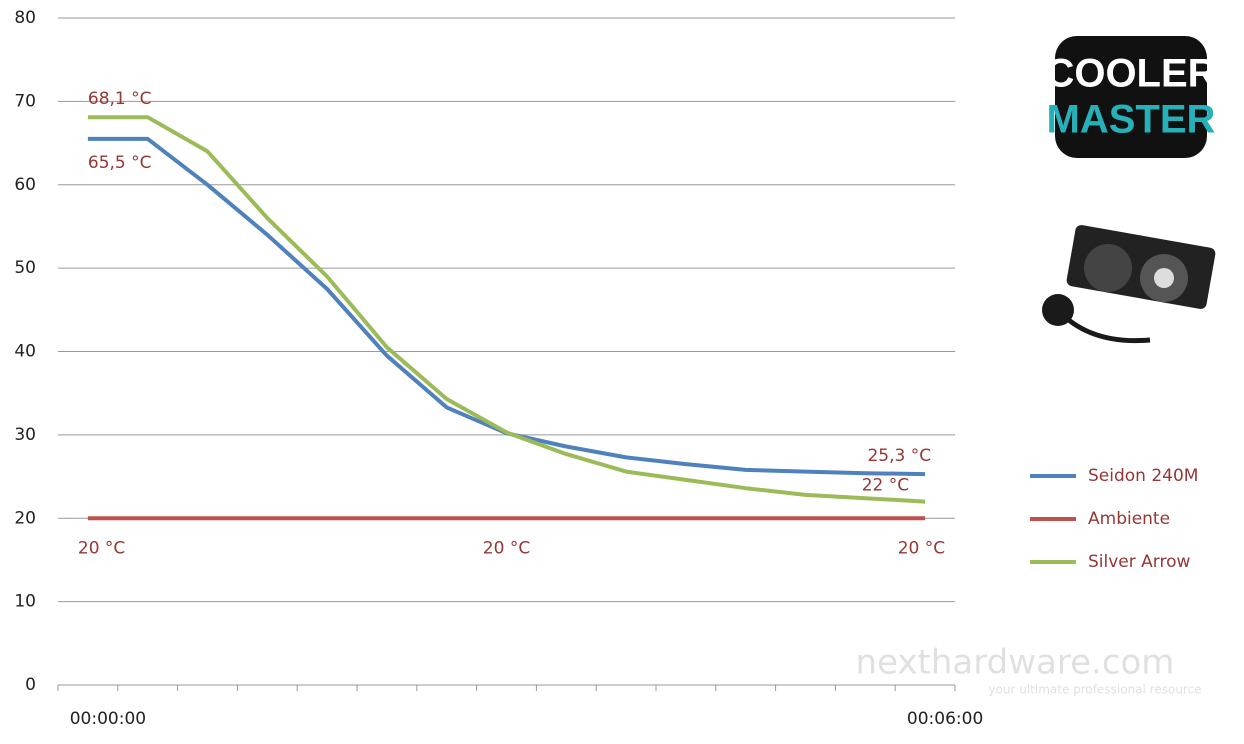  I want to click on x-tick-label: 00:06:00, so click(945, 719).